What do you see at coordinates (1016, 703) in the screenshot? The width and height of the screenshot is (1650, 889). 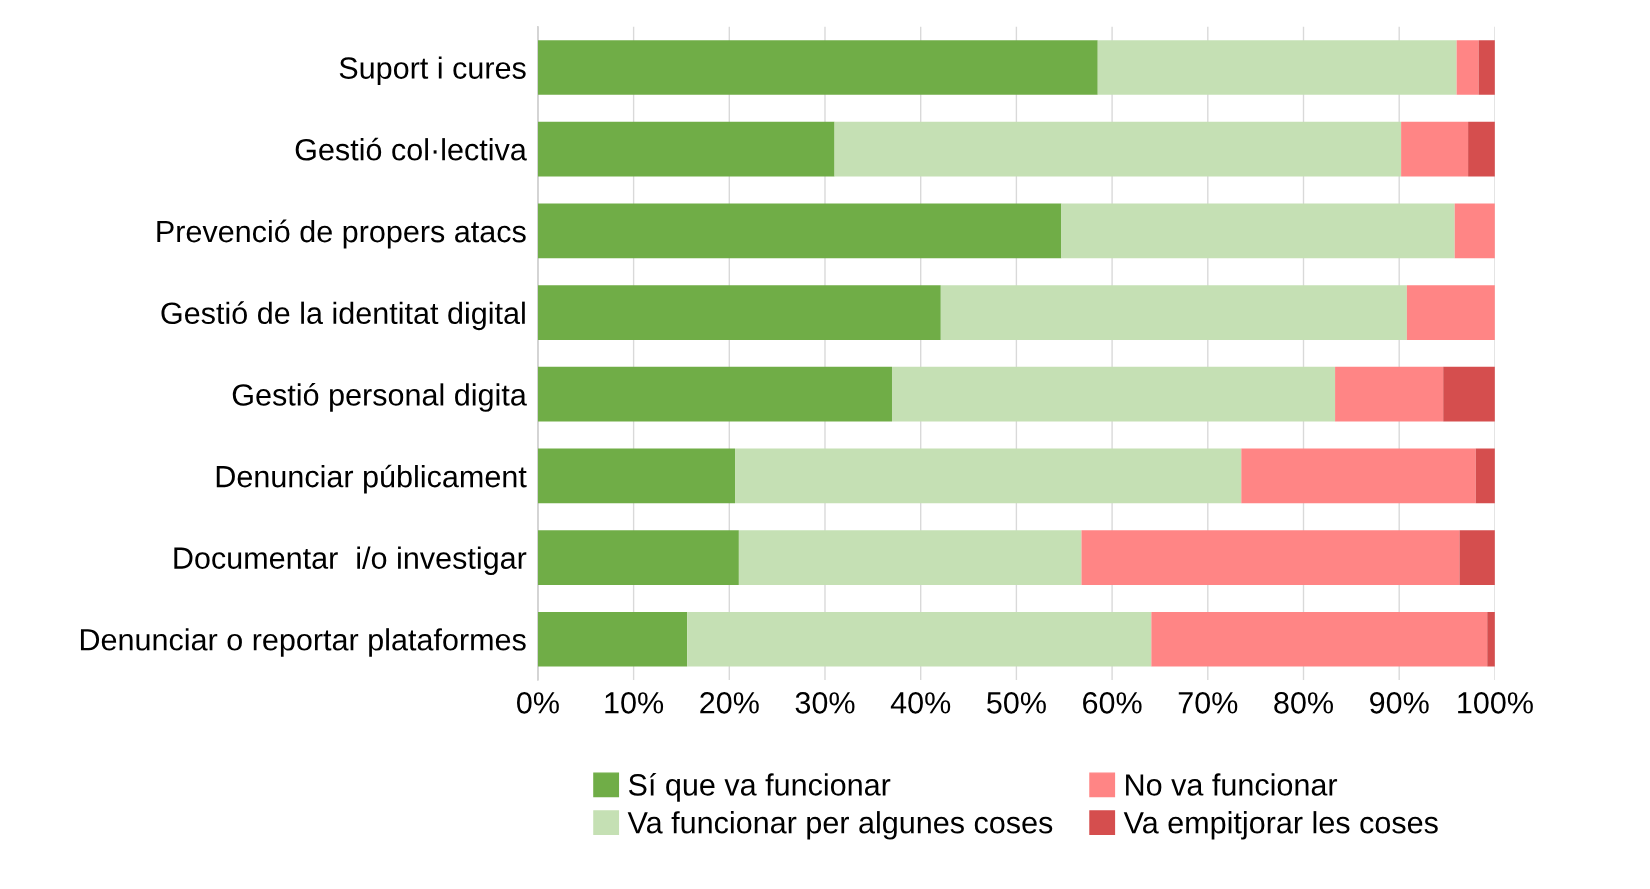 I see `x-tick-label: 50%` at bounding box center [1016, 703].